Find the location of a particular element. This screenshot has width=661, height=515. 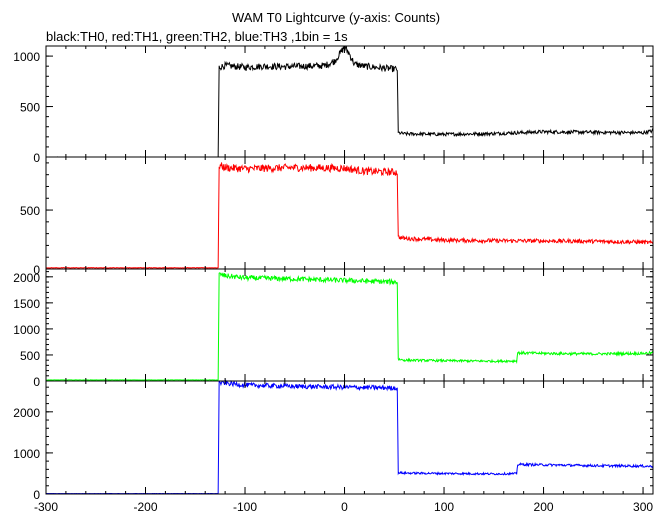

y-tick-label-2-3: 1500 is located at coordinates (26, 304).